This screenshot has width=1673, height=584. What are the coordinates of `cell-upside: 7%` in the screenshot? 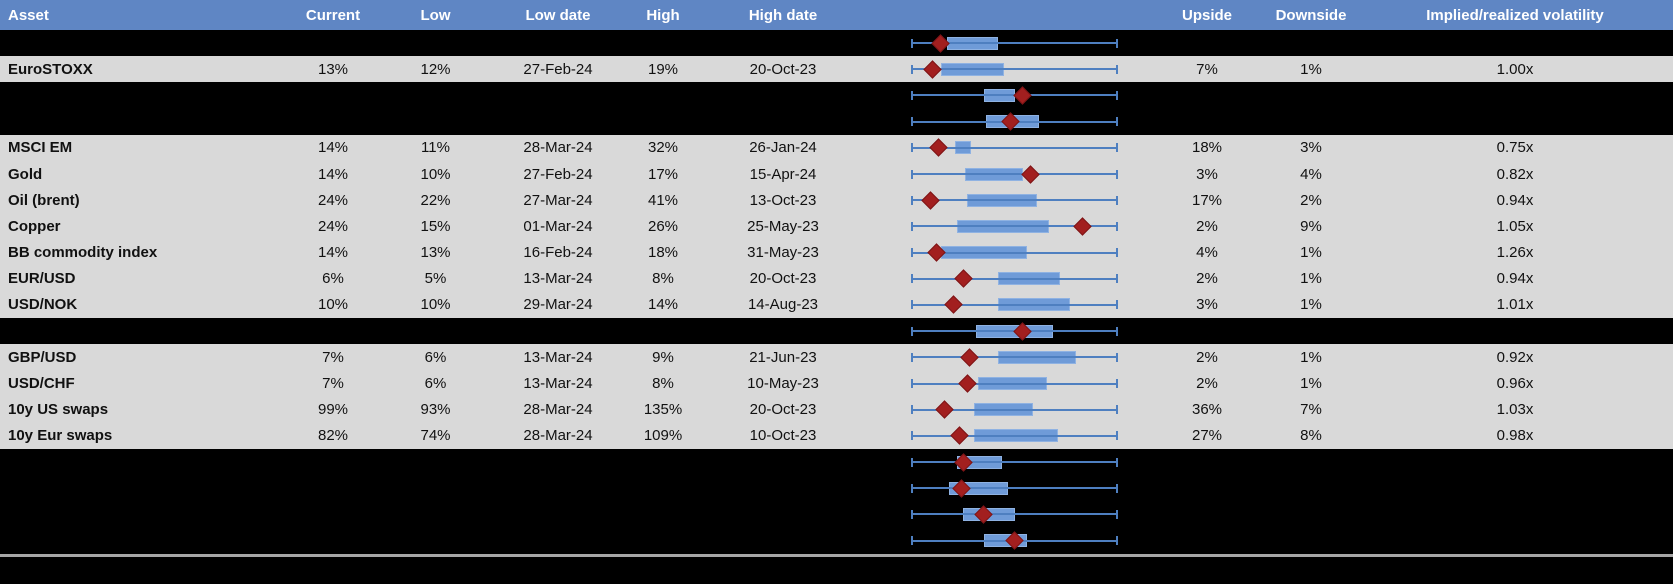 It's located at (1207, 69).